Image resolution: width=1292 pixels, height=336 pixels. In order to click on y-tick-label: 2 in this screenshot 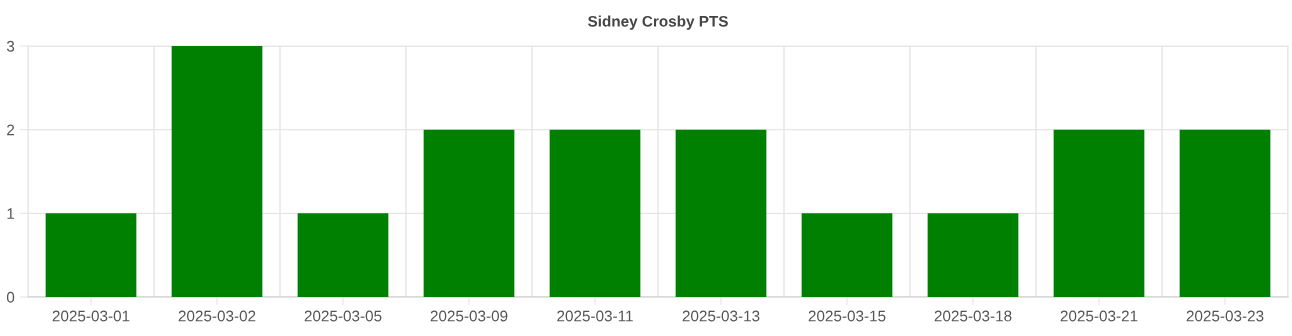, I will do `click(11, 130)`.